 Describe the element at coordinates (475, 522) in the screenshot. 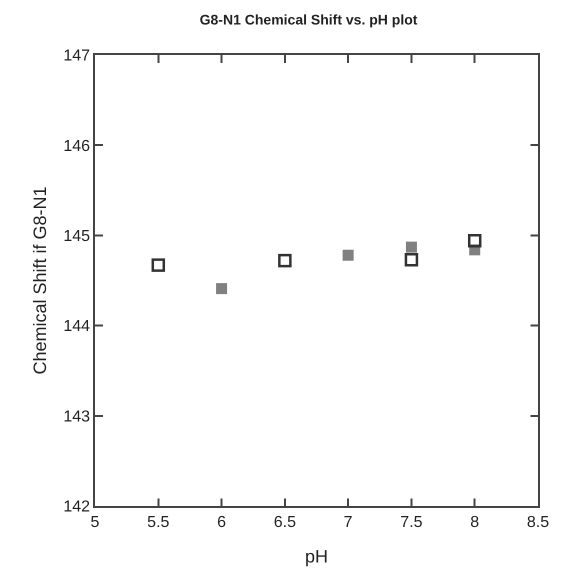

I see `x-tick-label: 8` at that location.